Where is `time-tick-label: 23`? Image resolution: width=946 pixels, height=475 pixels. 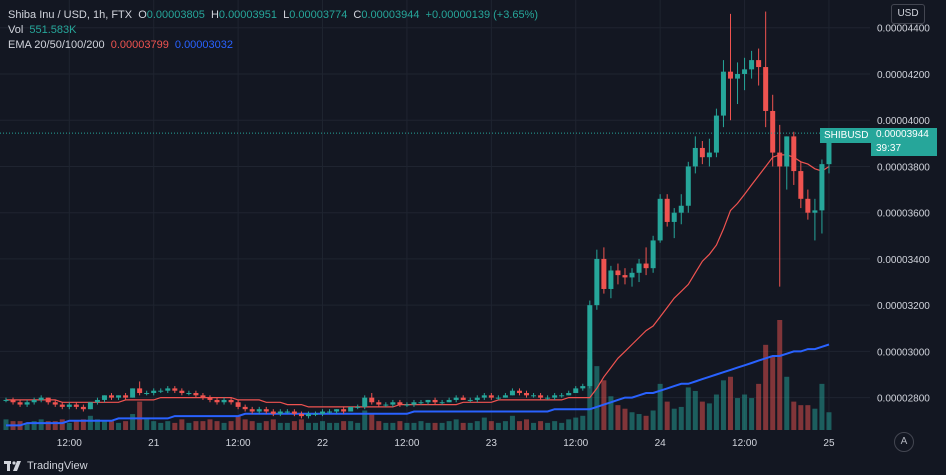 time-tick-label: 23 is located at coordinates (492, 443).